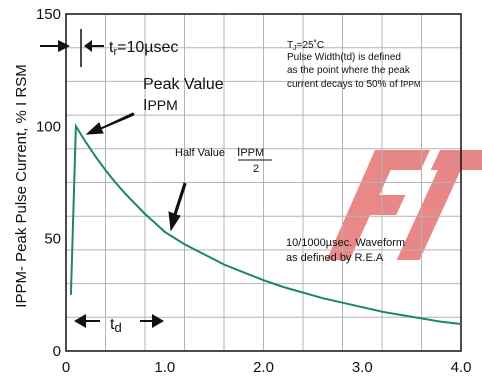 The width and height of the screenshot is (482, 376). What do you see at coordinates (305, 45) in the screenshot?
I see `tj-label: TJ=25˚C` at bounding box center [305, 45].